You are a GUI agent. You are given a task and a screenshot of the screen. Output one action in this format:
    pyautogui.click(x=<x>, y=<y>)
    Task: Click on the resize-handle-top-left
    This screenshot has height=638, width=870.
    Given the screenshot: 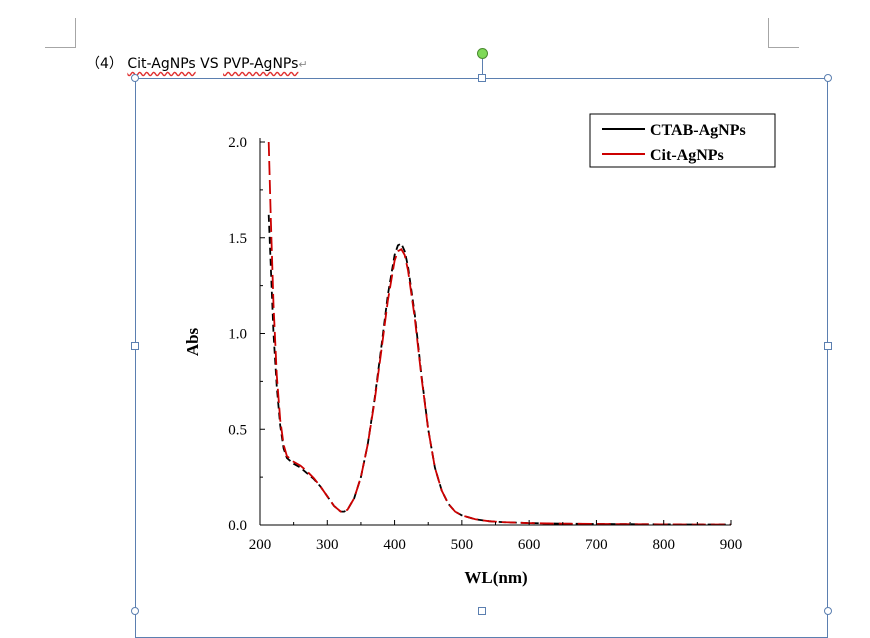 What is the action you would take?
    pyautogui.click(x=135, y=78)
    